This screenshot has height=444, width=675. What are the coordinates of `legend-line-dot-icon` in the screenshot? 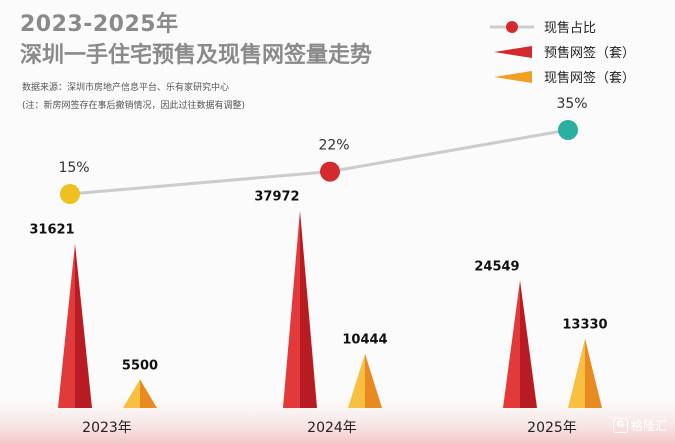 It's located at (512, 26).